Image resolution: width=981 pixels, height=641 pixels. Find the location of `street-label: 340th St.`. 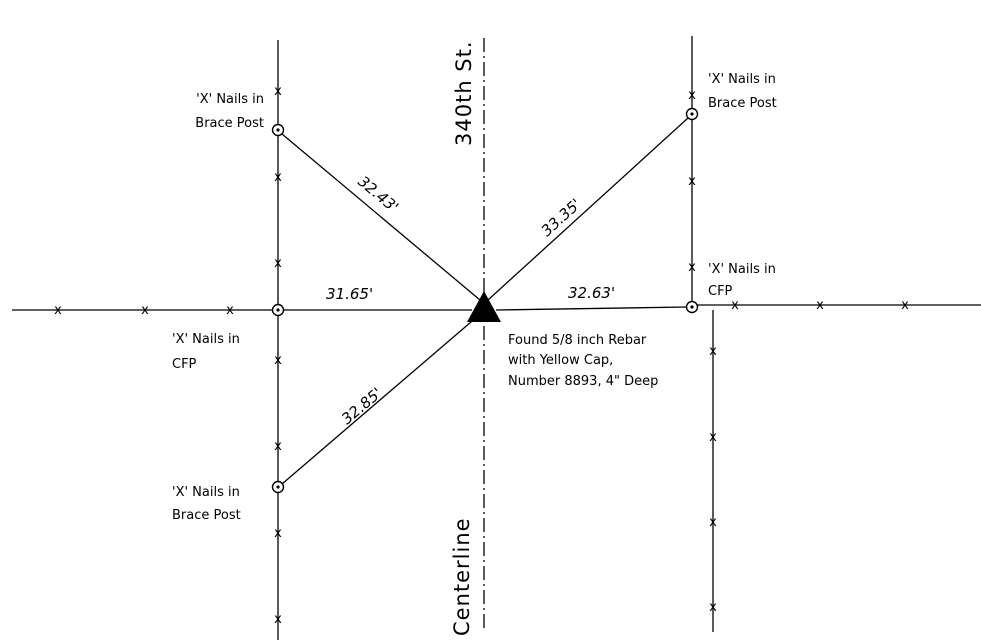

street-label: 340th St. is located at coordinates (464, 93).